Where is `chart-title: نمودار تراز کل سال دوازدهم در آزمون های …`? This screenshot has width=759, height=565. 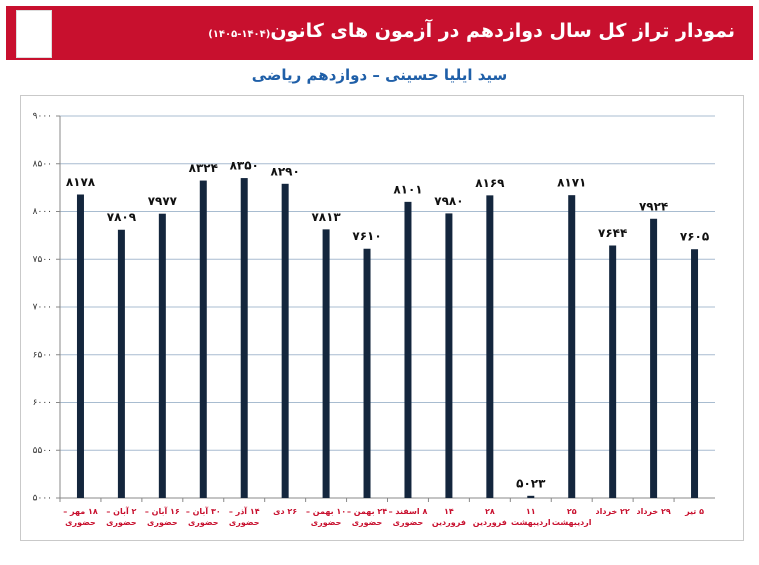 chart-title: نمودار تراز کل سال دوازدهم در آزمون های … is located at coordinates (471, 31).